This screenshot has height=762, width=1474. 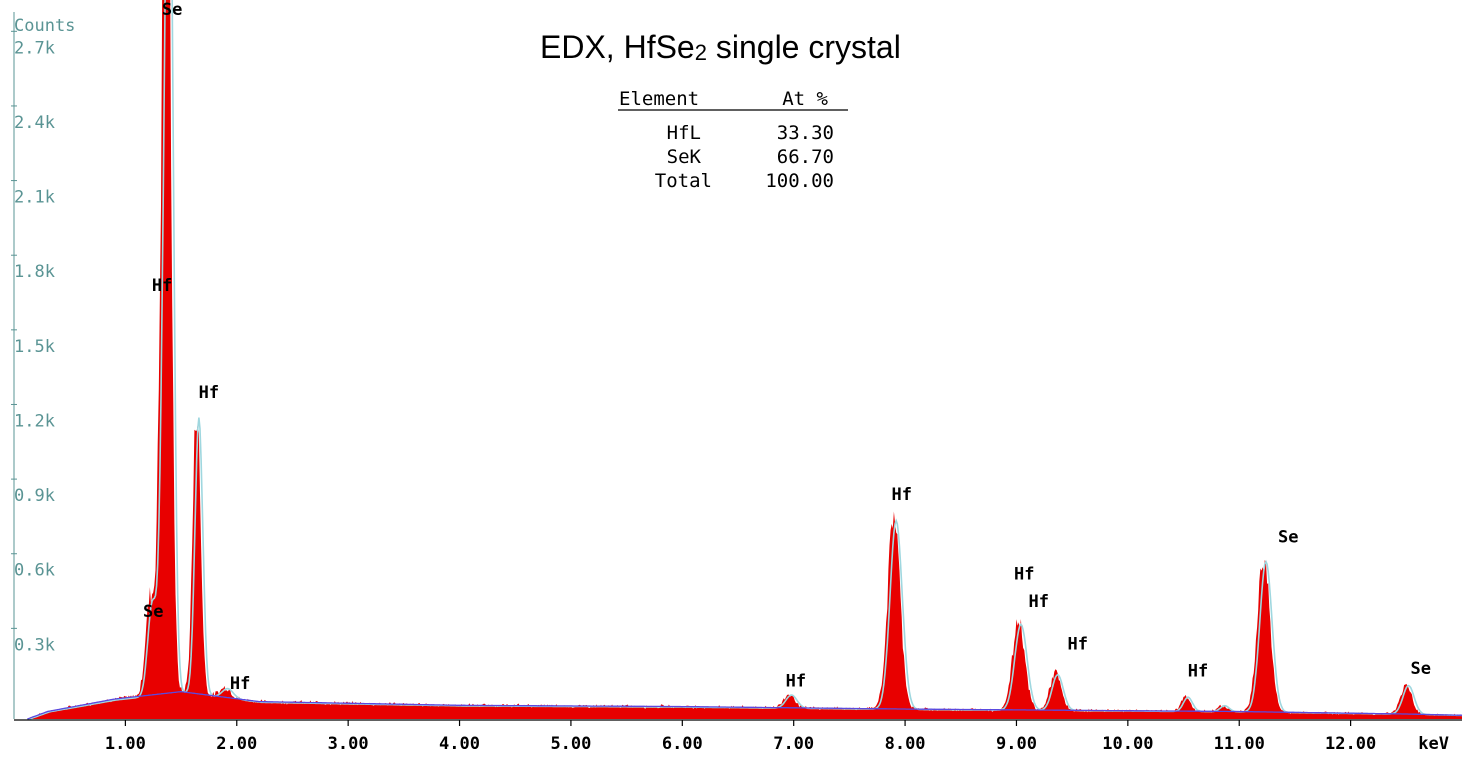 I want to click on x-tick-label: 7.00, so click(x=793, y=744).